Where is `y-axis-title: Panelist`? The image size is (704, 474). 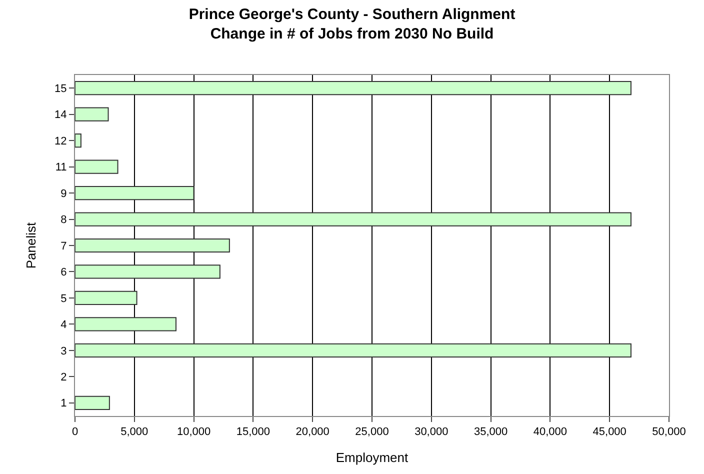 y-axis-title: Panelist is located at coordinates (31, 245).